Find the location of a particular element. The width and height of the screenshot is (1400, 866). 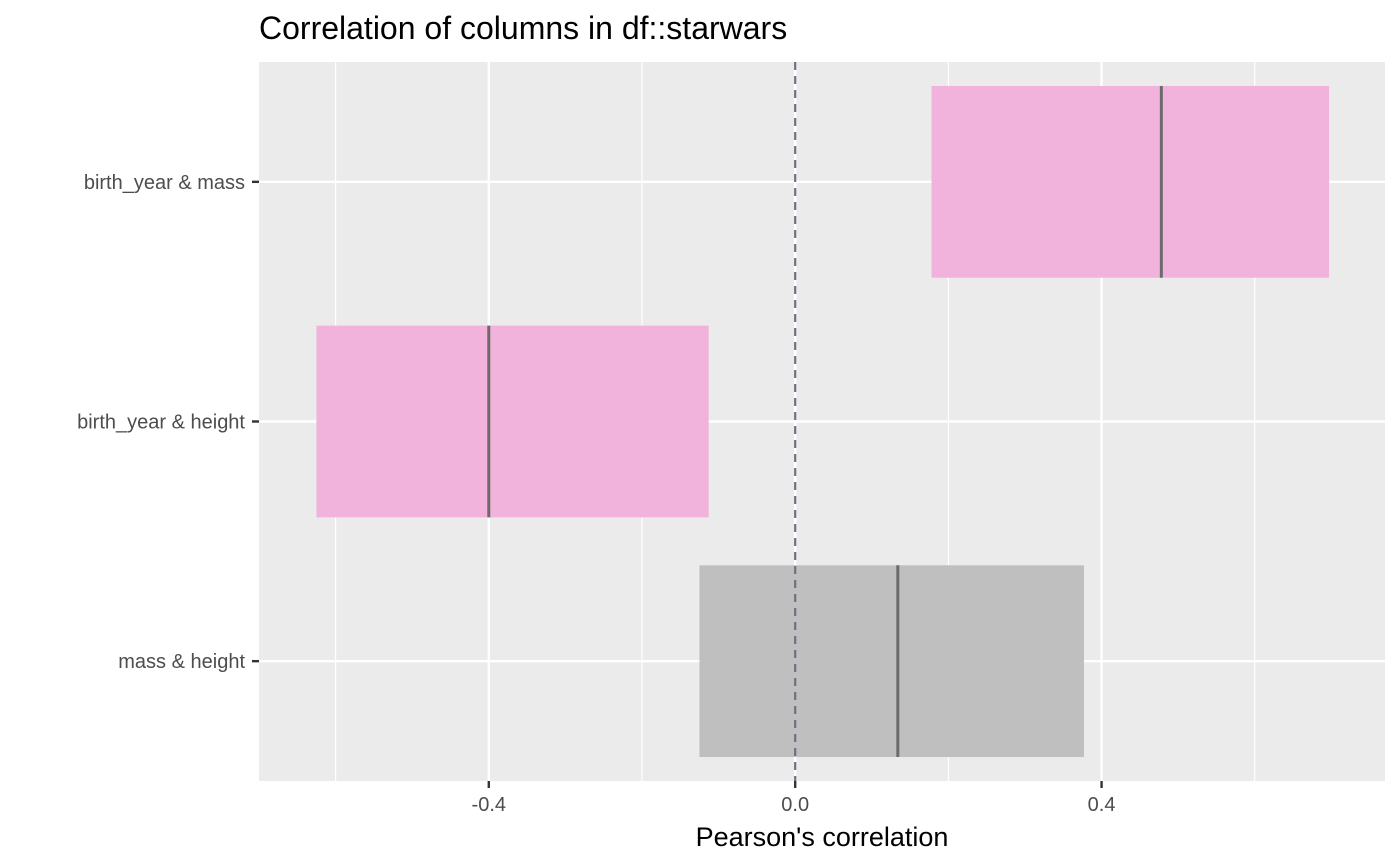

x-axis-label: Pearson's correlation is located at coordinates (822, 837).